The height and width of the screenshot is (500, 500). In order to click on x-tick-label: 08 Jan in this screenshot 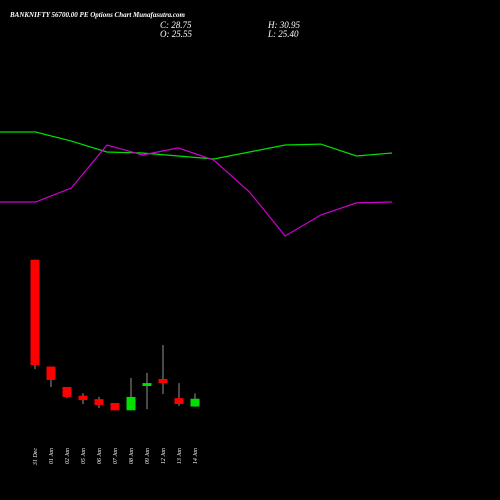, I will do `click(132, 456)`.